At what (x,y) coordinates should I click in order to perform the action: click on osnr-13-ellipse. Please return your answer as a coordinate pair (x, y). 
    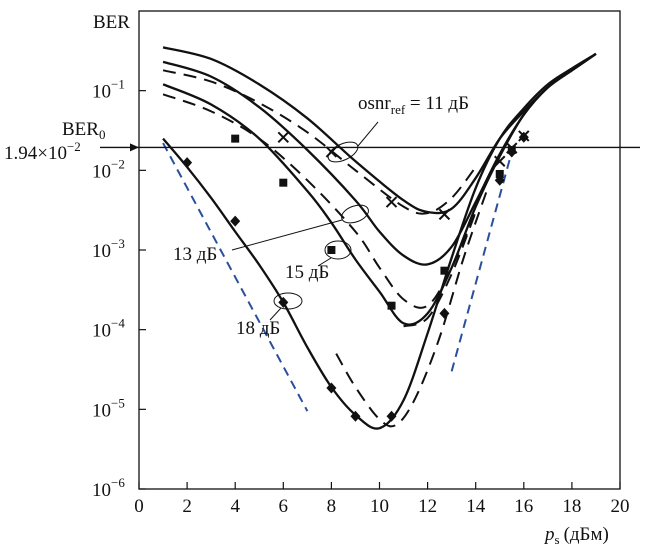
    Looking at the image, I should click on (355, 214).